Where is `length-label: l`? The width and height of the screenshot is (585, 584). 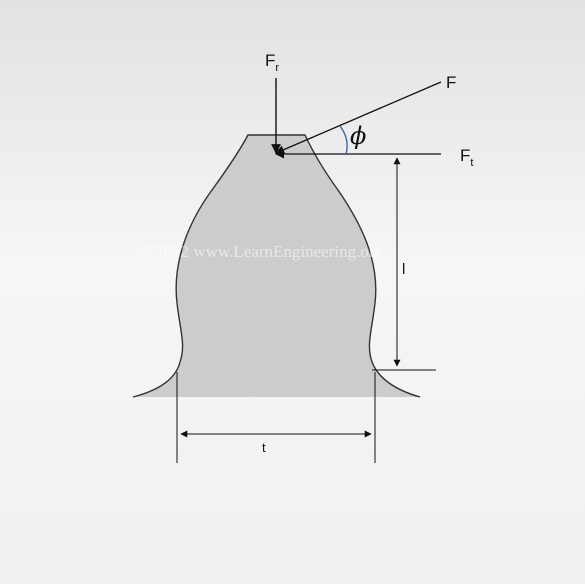
length-label: l is located at coordinates (403, 269).